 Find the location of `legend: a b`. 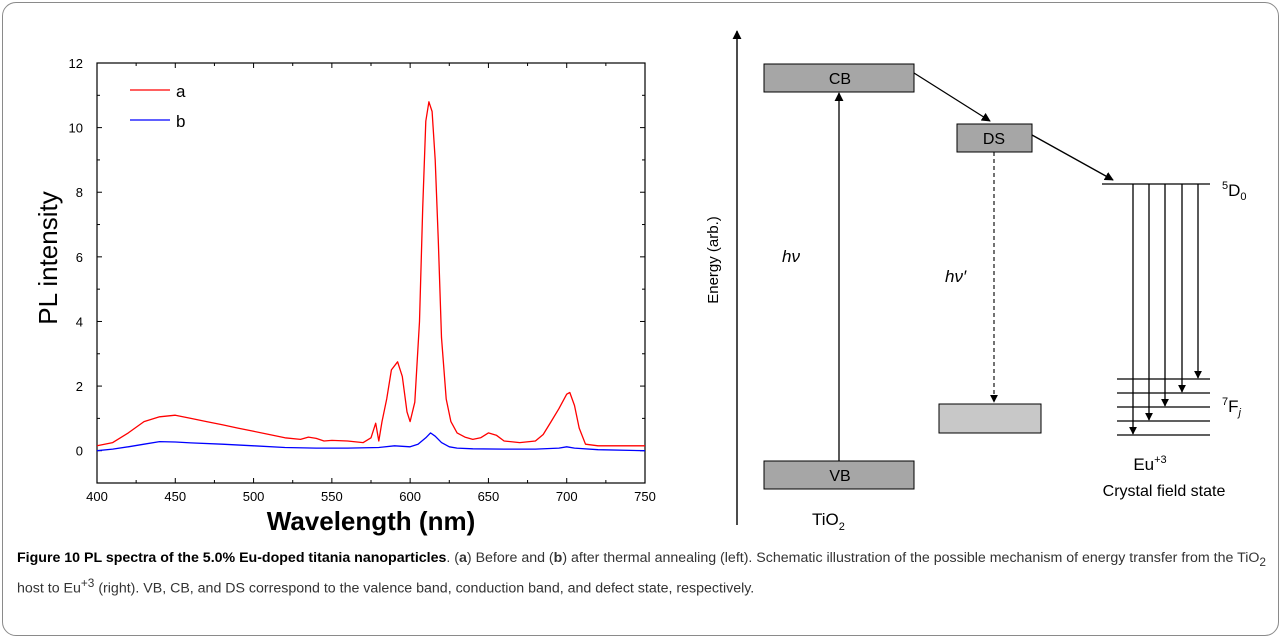

legend: a b is located at coordinates (158, 106).